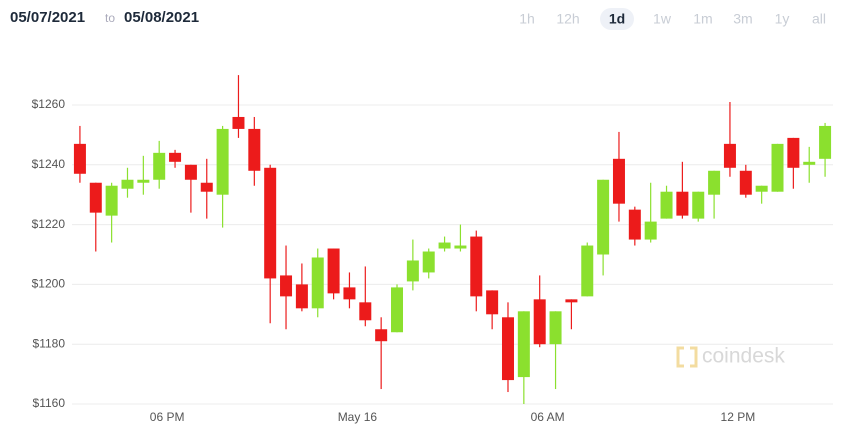 The width and height of the screenshot is (850, 438). I want to click on y-tick-label: $1260, so click(49, 104).